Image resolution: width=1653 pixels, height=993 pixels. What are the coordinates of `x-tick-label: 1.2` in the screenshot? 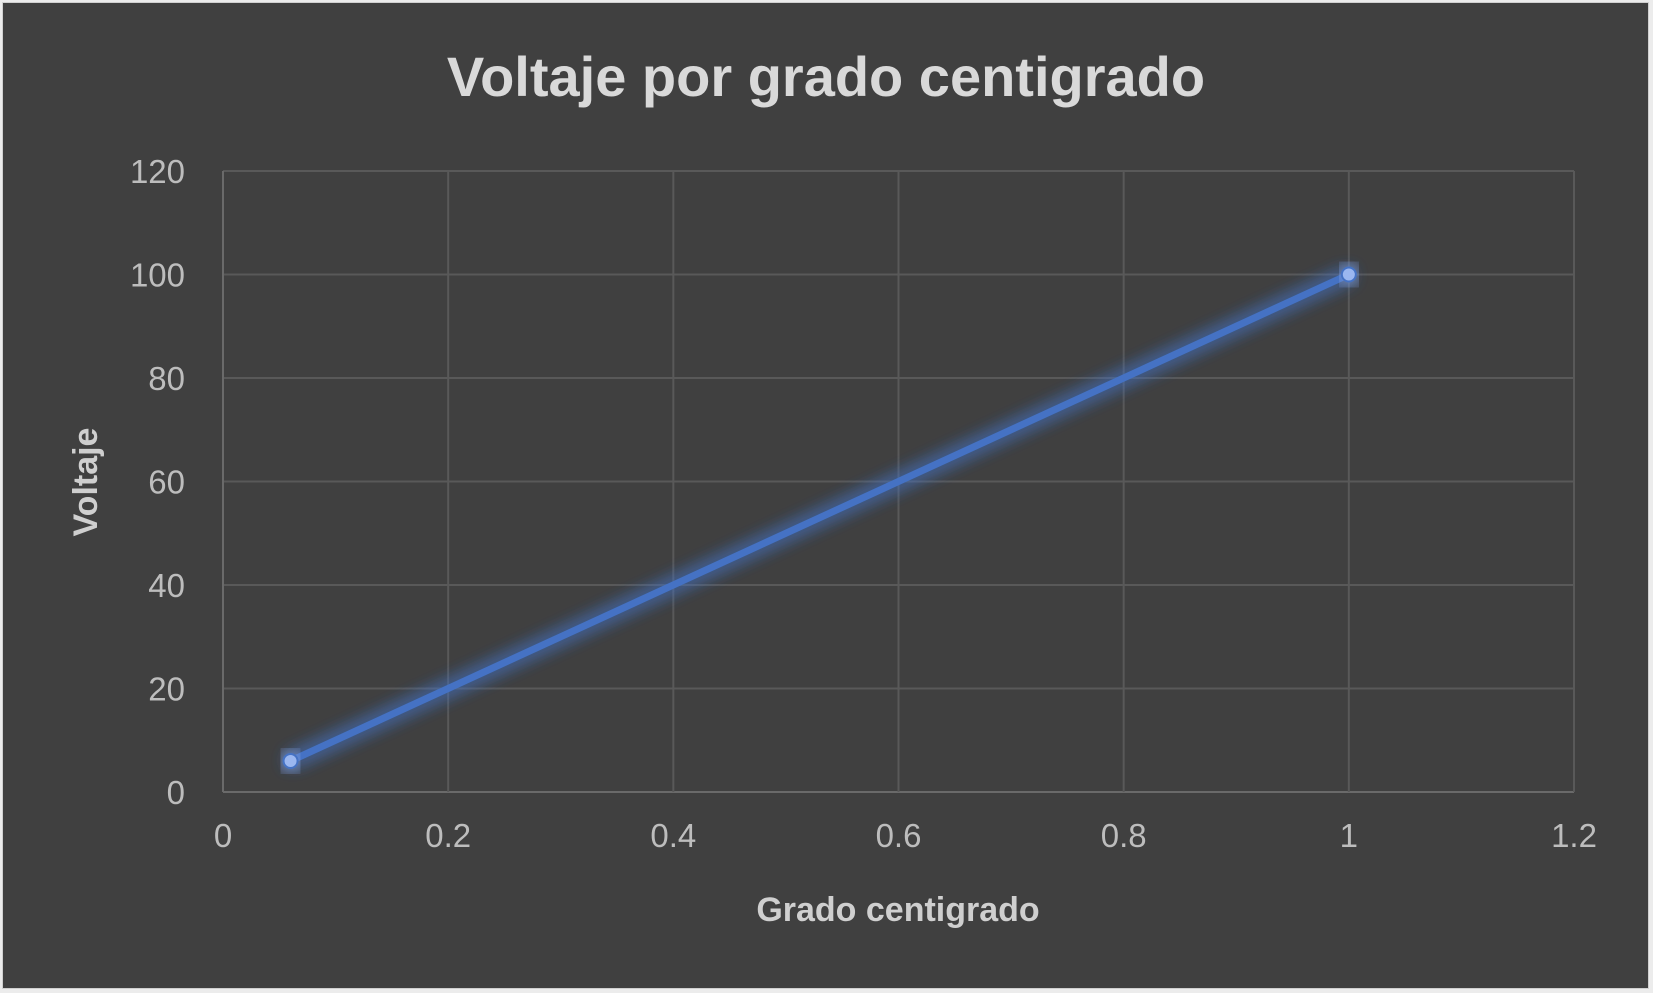 It's located at (1574, 835).